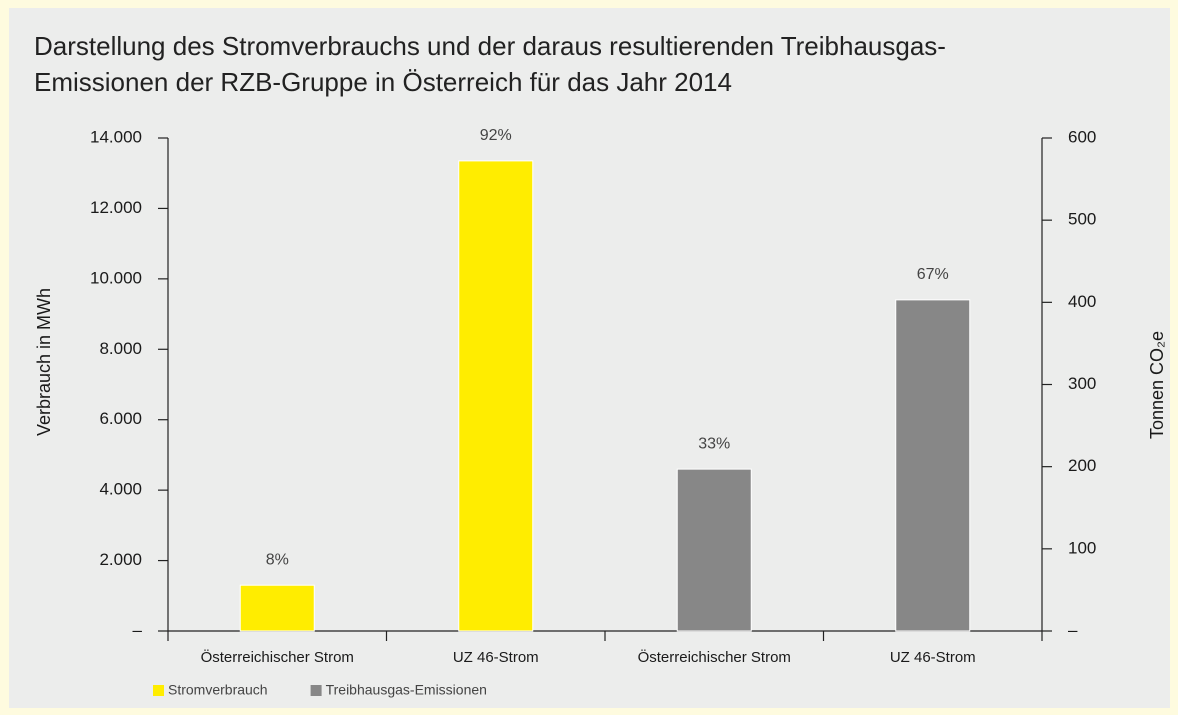 This screenshot has width=1178, height=715. I want to click on y2-tick-label: 200, so click(1082, 465).